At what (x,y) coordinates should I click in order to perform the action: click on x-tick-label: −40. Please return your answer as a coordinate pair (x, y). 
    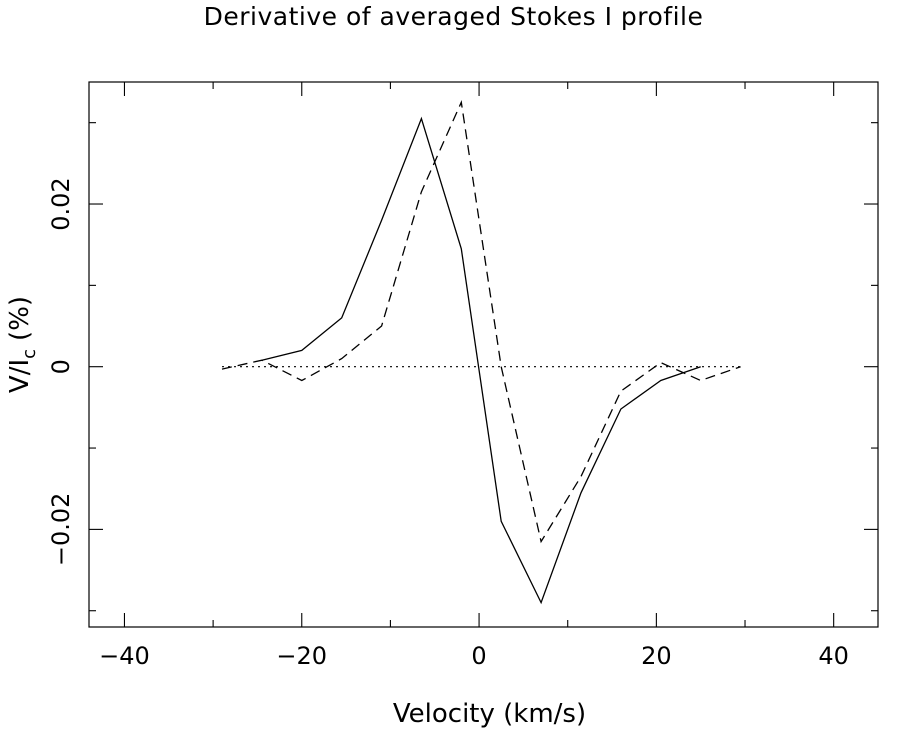
    Looking at the image, I should click on (124, 656).